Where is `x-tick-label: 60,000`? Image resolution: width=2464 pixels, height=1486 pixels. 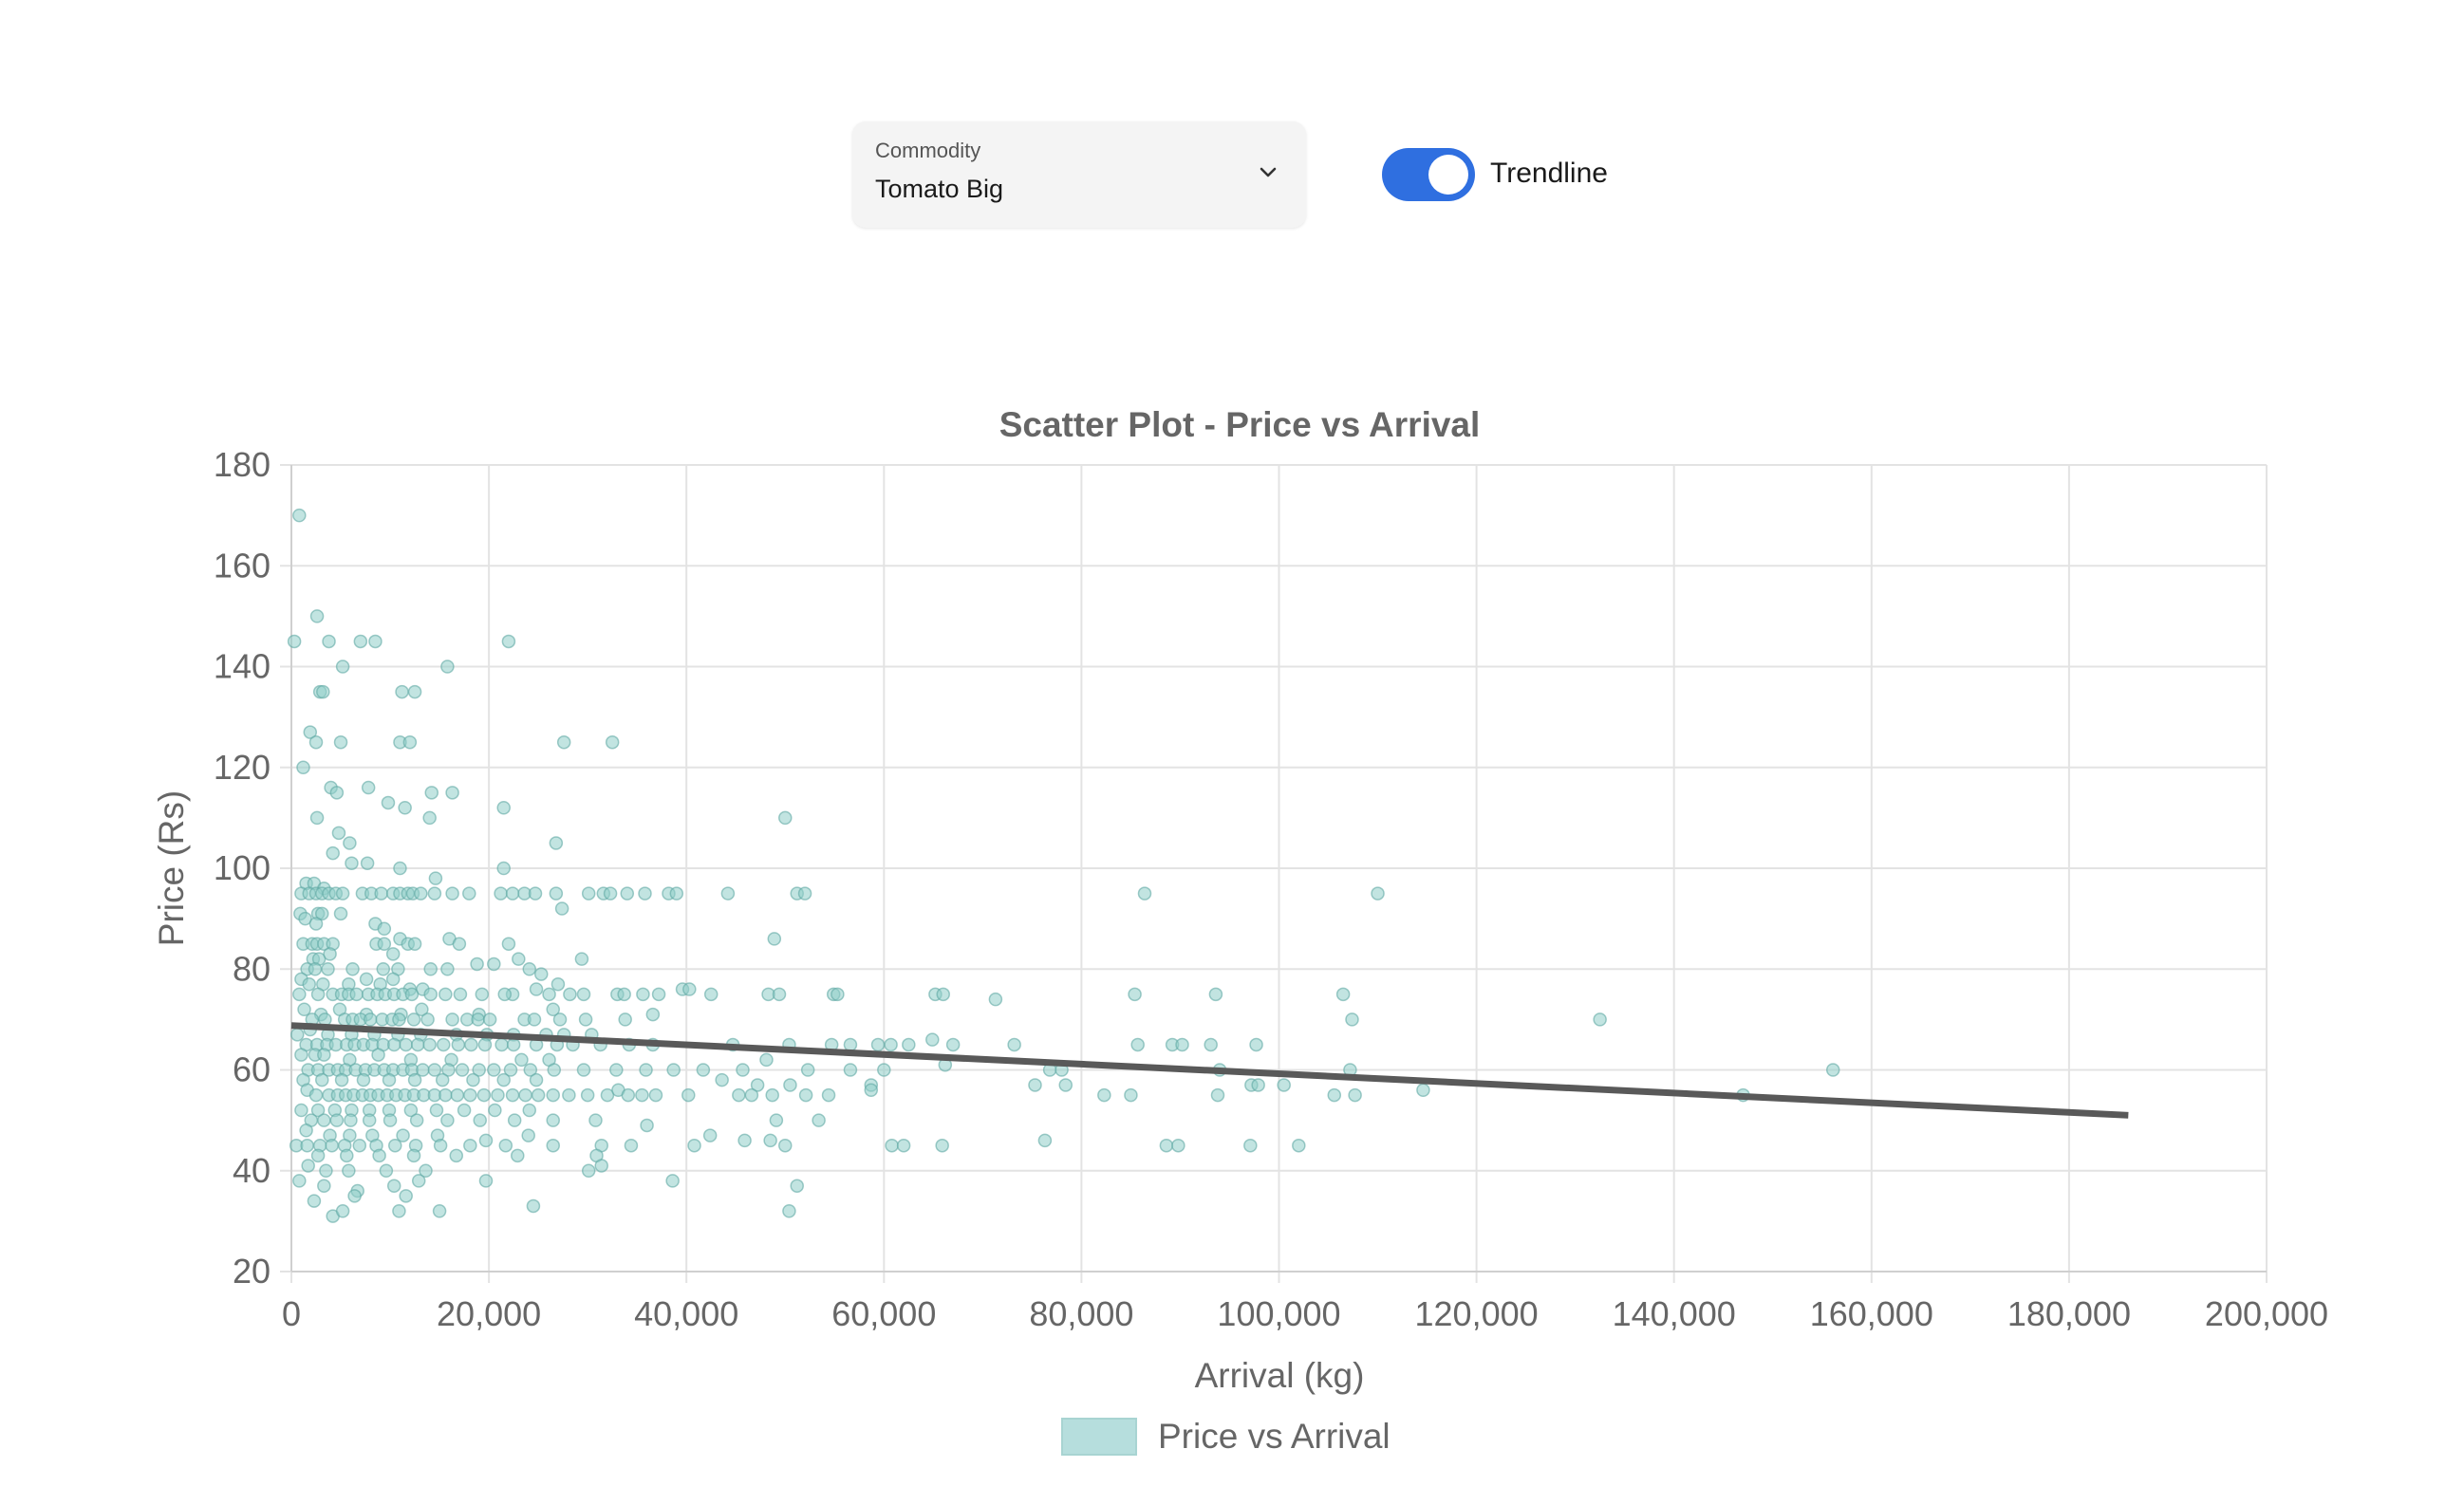
x-tick-label: 60,000 is located at coordinates (884, 1313).